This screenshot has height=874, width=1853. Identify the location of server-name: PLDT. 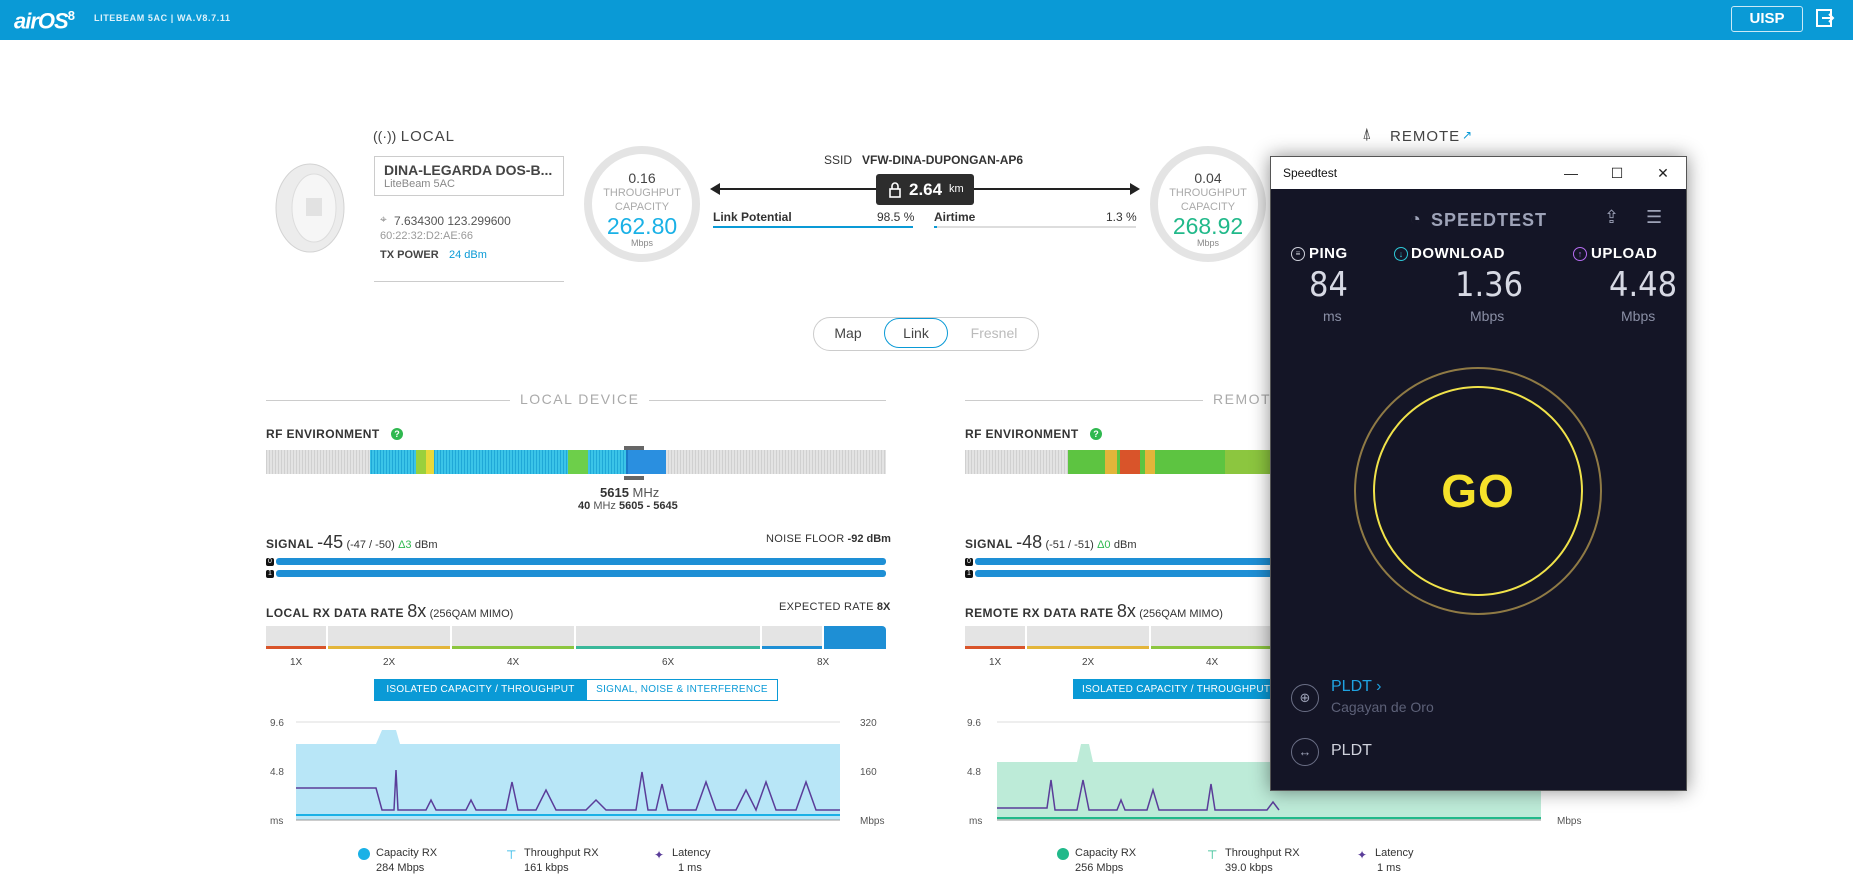
(1351, 750).